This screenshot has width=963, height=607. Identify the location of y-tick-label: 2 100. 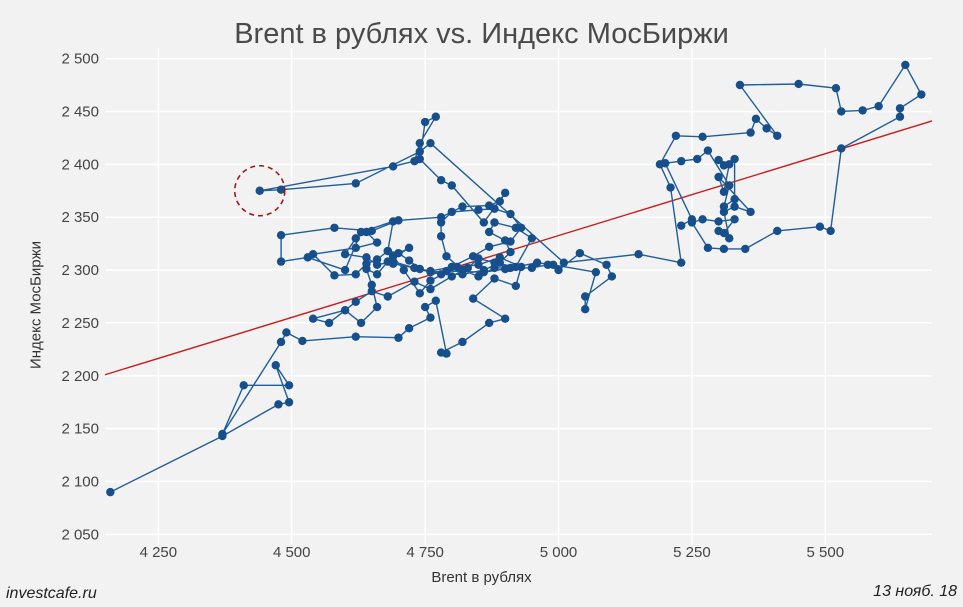
(80, 482).